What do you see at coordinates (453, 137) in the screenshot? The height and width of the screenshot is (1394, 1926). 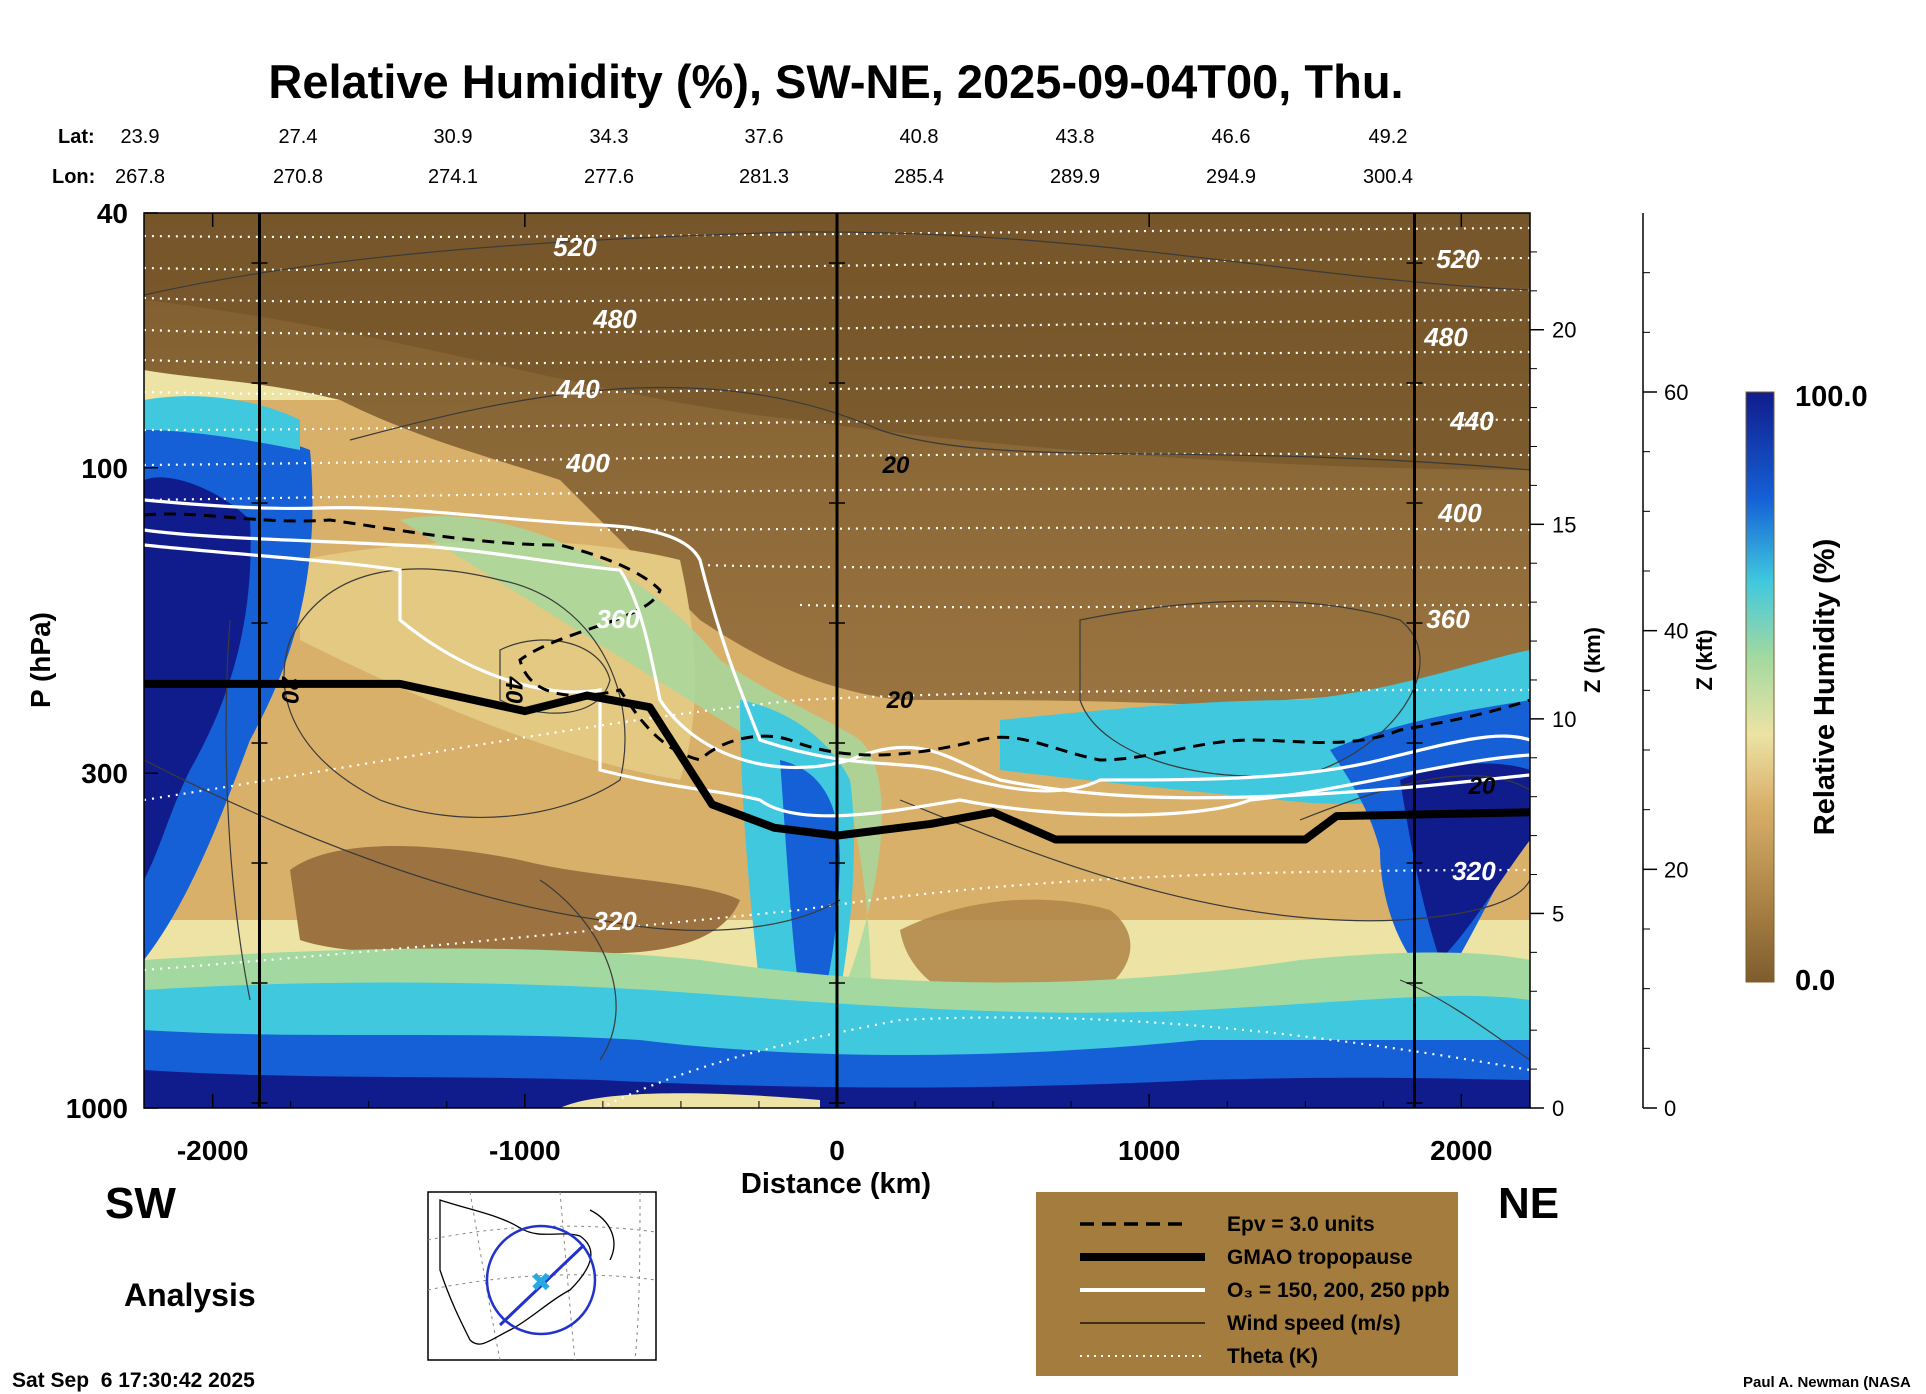 I see `lat-value: 30.9` at bounding box center [453, 137].